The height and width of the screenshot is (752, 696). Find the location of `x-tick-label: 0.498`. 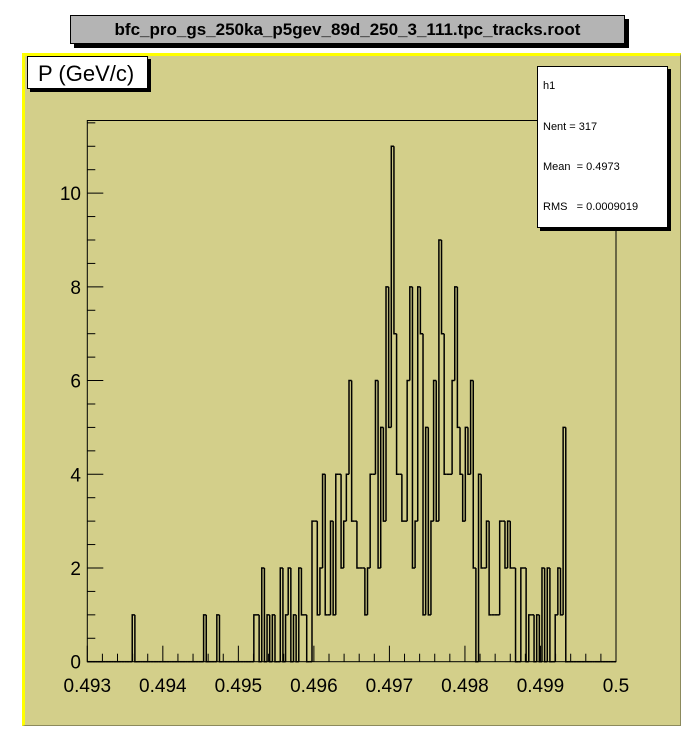

x-tick-label: 0.498 is located at coordinates (465, 686).